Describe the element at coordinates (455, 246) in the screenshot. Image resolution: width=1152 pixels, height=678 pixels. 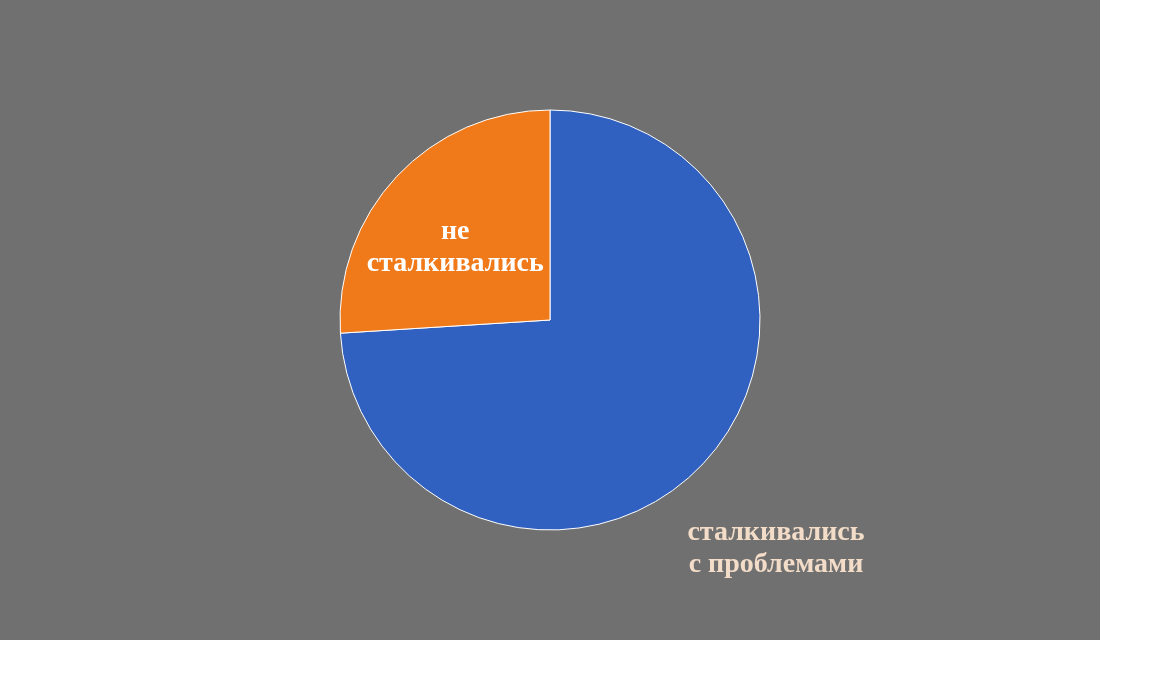
I see `slice-label: не сталкивались` at that location.